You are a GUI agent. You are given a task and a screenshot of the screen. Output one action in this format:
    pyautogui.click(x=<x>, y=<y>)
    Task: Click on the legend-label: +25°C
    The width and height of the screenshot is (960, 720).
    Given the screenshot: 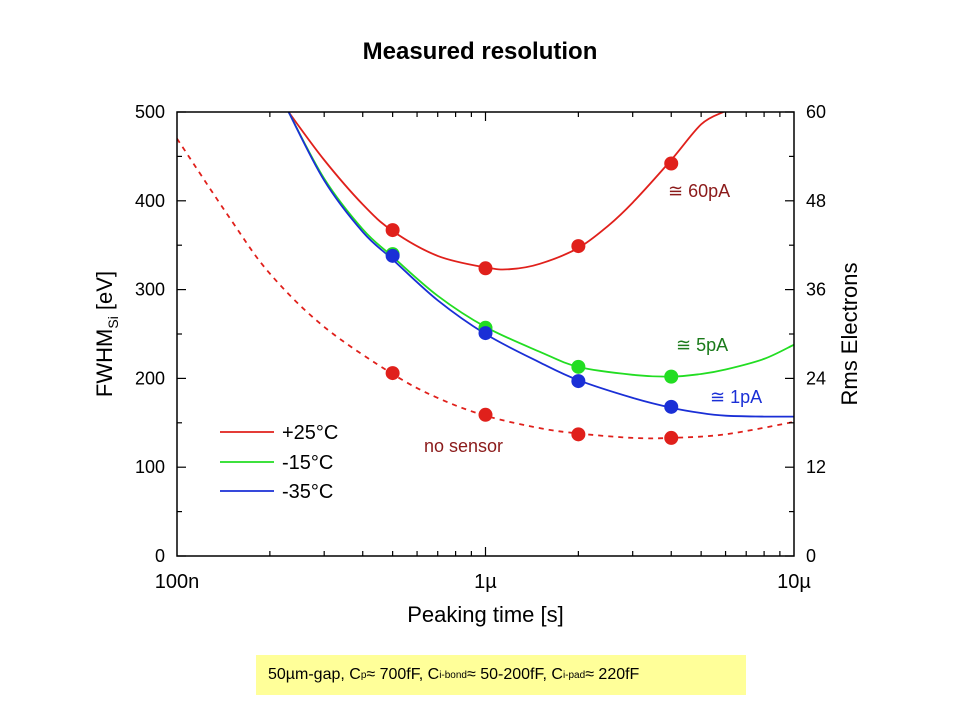 What is the action you would take?
    pyautogui.click(x=310, y=433)
    